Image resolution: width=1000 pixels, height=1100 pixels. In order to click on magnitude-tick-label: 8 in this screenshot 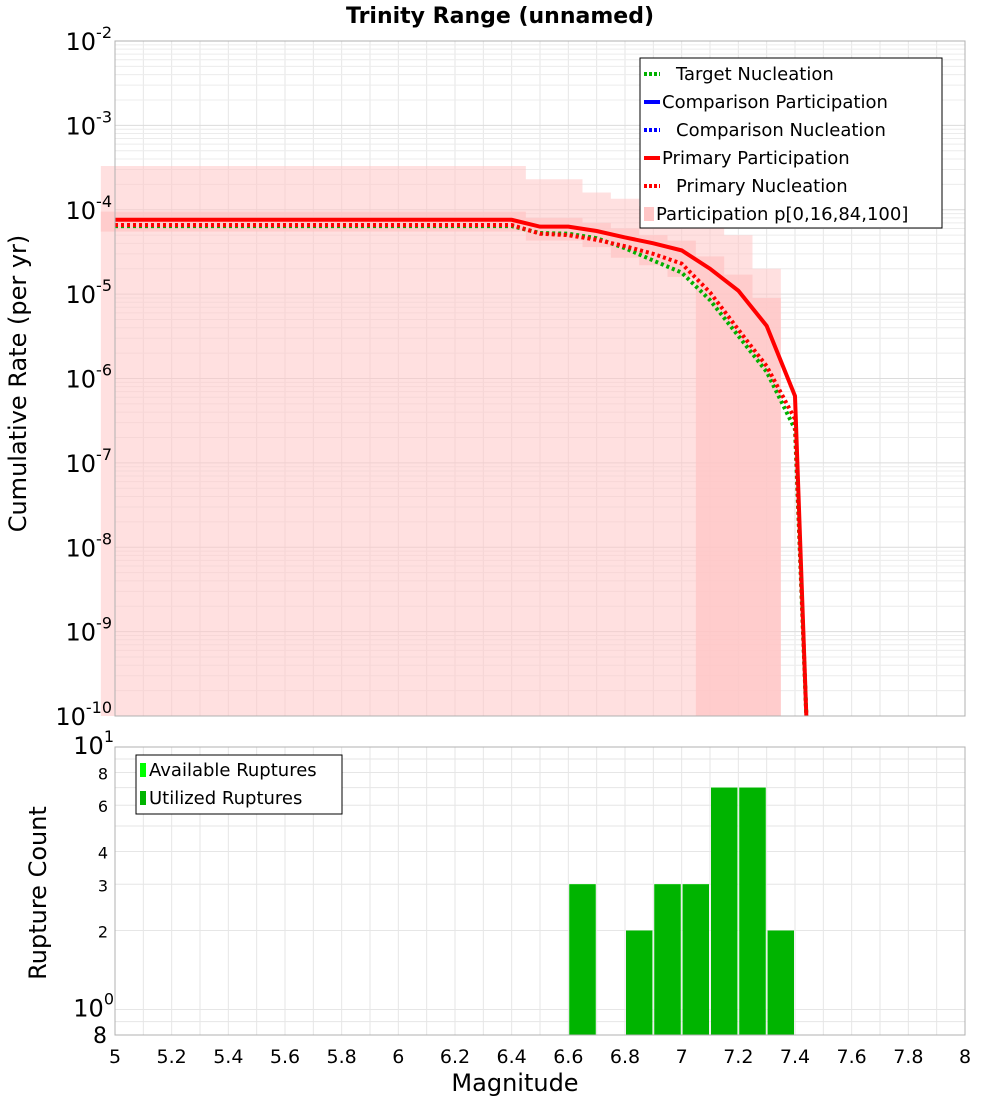, I will do `click(965, 1057)`.